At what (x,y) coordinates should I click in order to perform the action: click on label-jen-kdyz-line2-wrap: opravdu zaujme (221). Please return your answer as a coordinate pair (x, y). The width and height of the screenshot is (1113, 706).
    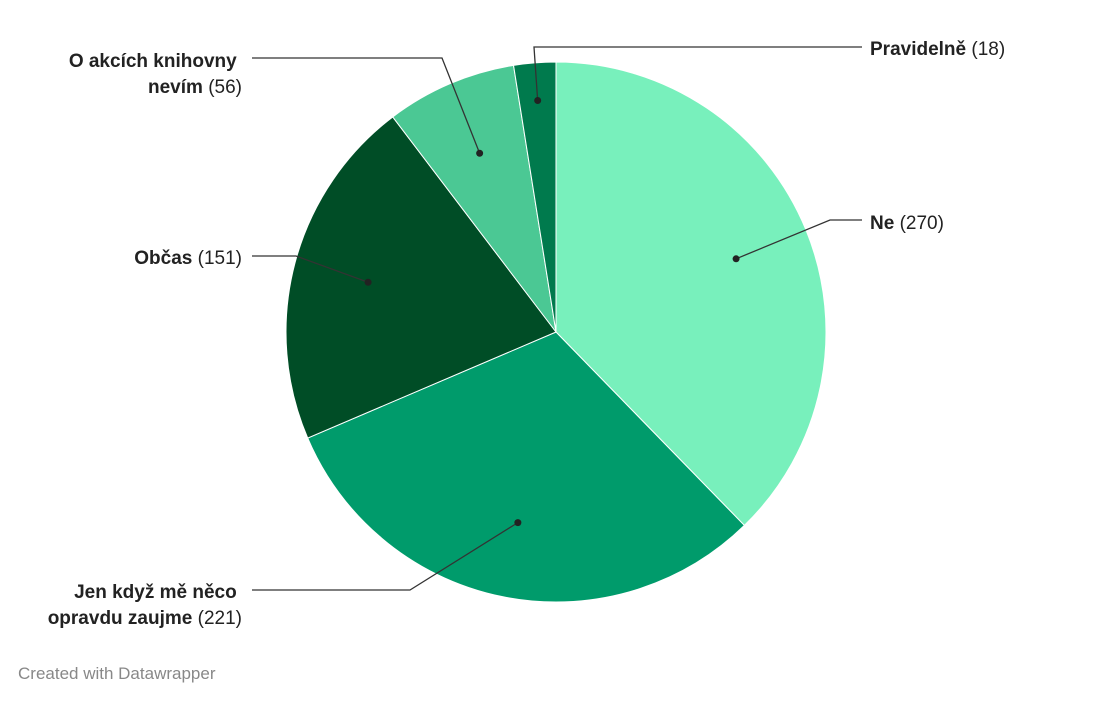
    Looking at the image, I should click on (145, 618).